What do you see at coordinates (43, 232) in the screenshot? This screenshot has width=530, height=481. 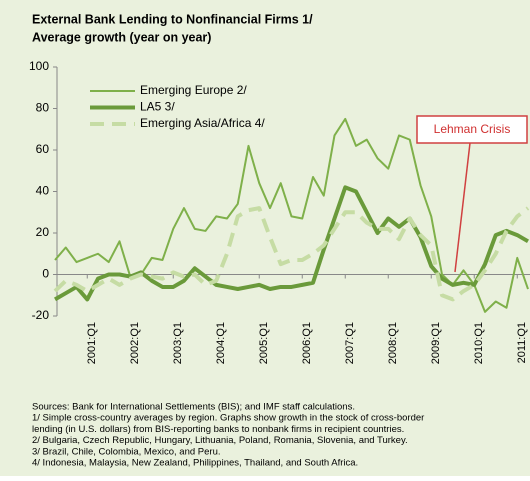 I see `y-tick-label: 20` at bounding box center [43, 232].